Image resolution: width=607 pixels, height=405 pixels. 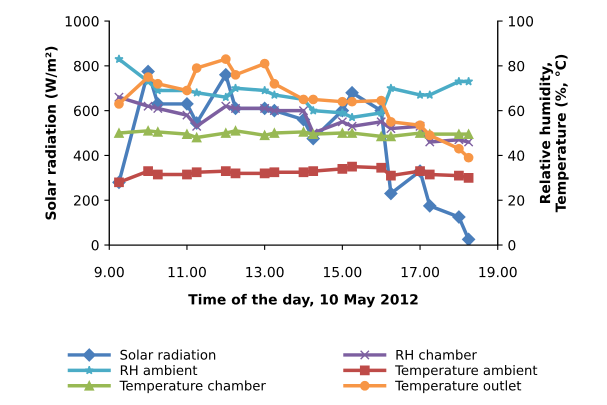 I want to click on x-tick-label: 13.00, so click(x=265, y=272).